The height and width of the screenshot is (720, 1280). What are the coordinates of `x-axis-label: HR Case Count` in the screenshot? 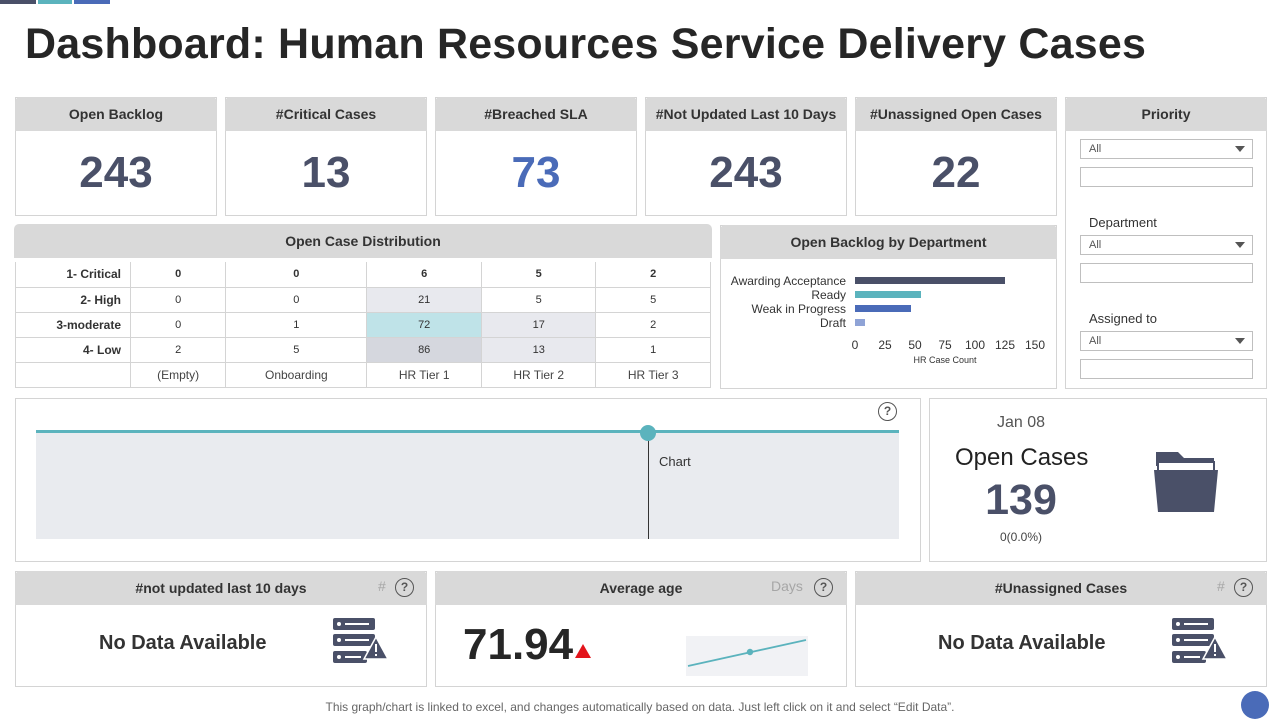 It's located at (945, 360).